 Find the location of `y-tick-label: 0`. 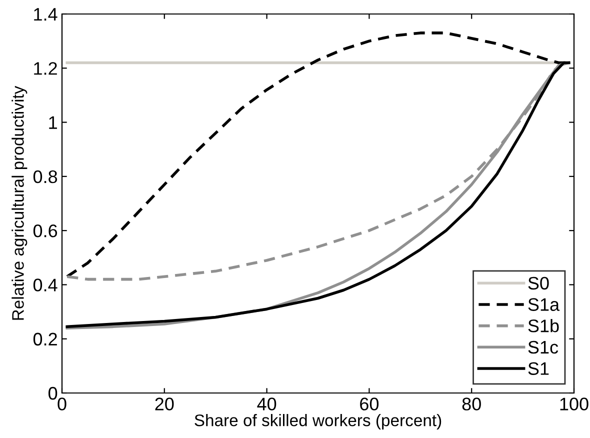

y-tick-label: 0 is located at coordinates (53, 393).